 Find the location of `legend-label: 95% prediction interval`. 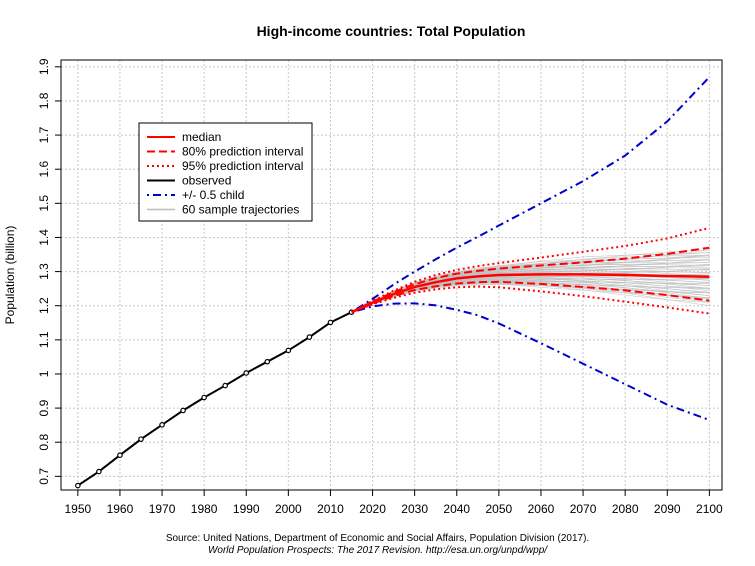

legend-label: 95% prediction interval is located at coordinates (242, 166).